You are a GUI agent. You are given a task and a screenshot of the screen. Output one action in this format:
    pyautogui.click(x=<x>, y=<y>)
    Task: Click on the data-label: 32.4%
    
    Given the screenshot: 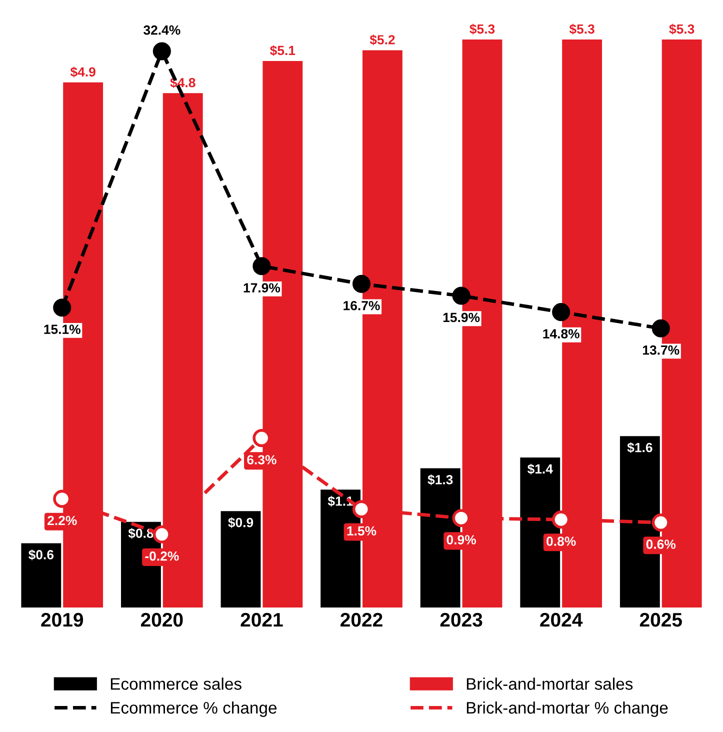 What is the action you would take?
    pyautogui.click(x=162, y=30)
    